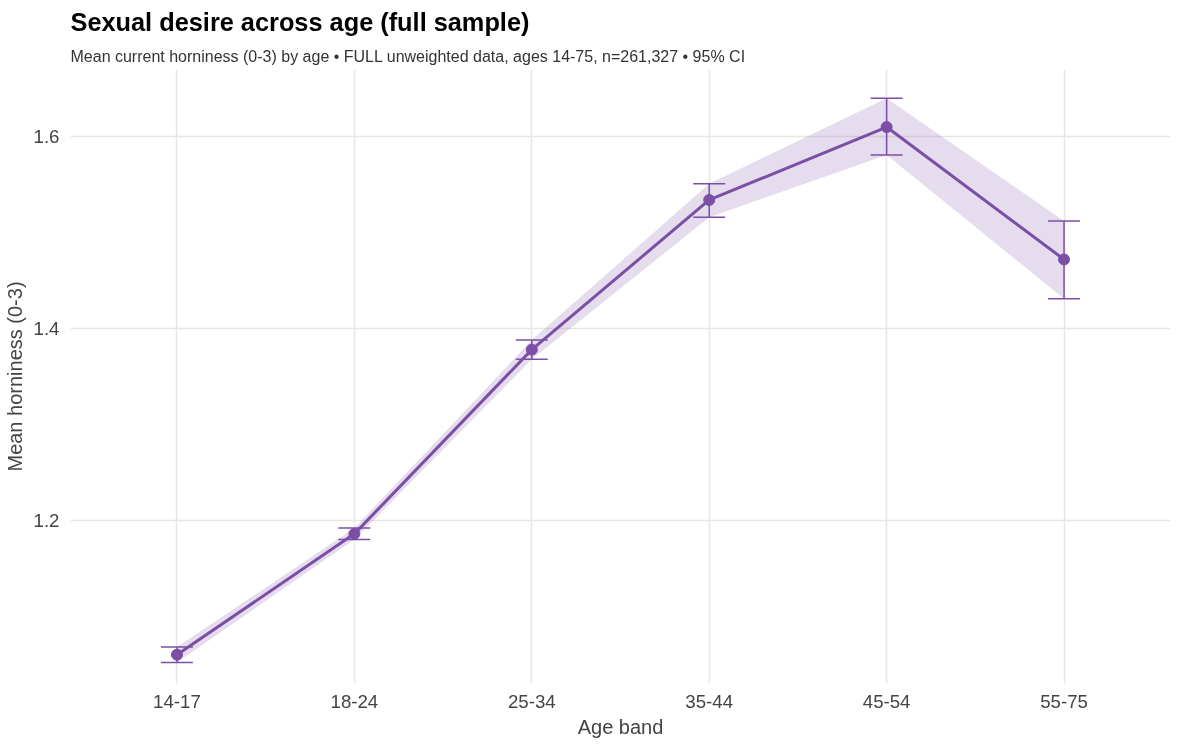  What do you see at coordinates (531, 701) in the screenshot?
I see `x-tick-label: 25-34` at bounding box center [531, 701].